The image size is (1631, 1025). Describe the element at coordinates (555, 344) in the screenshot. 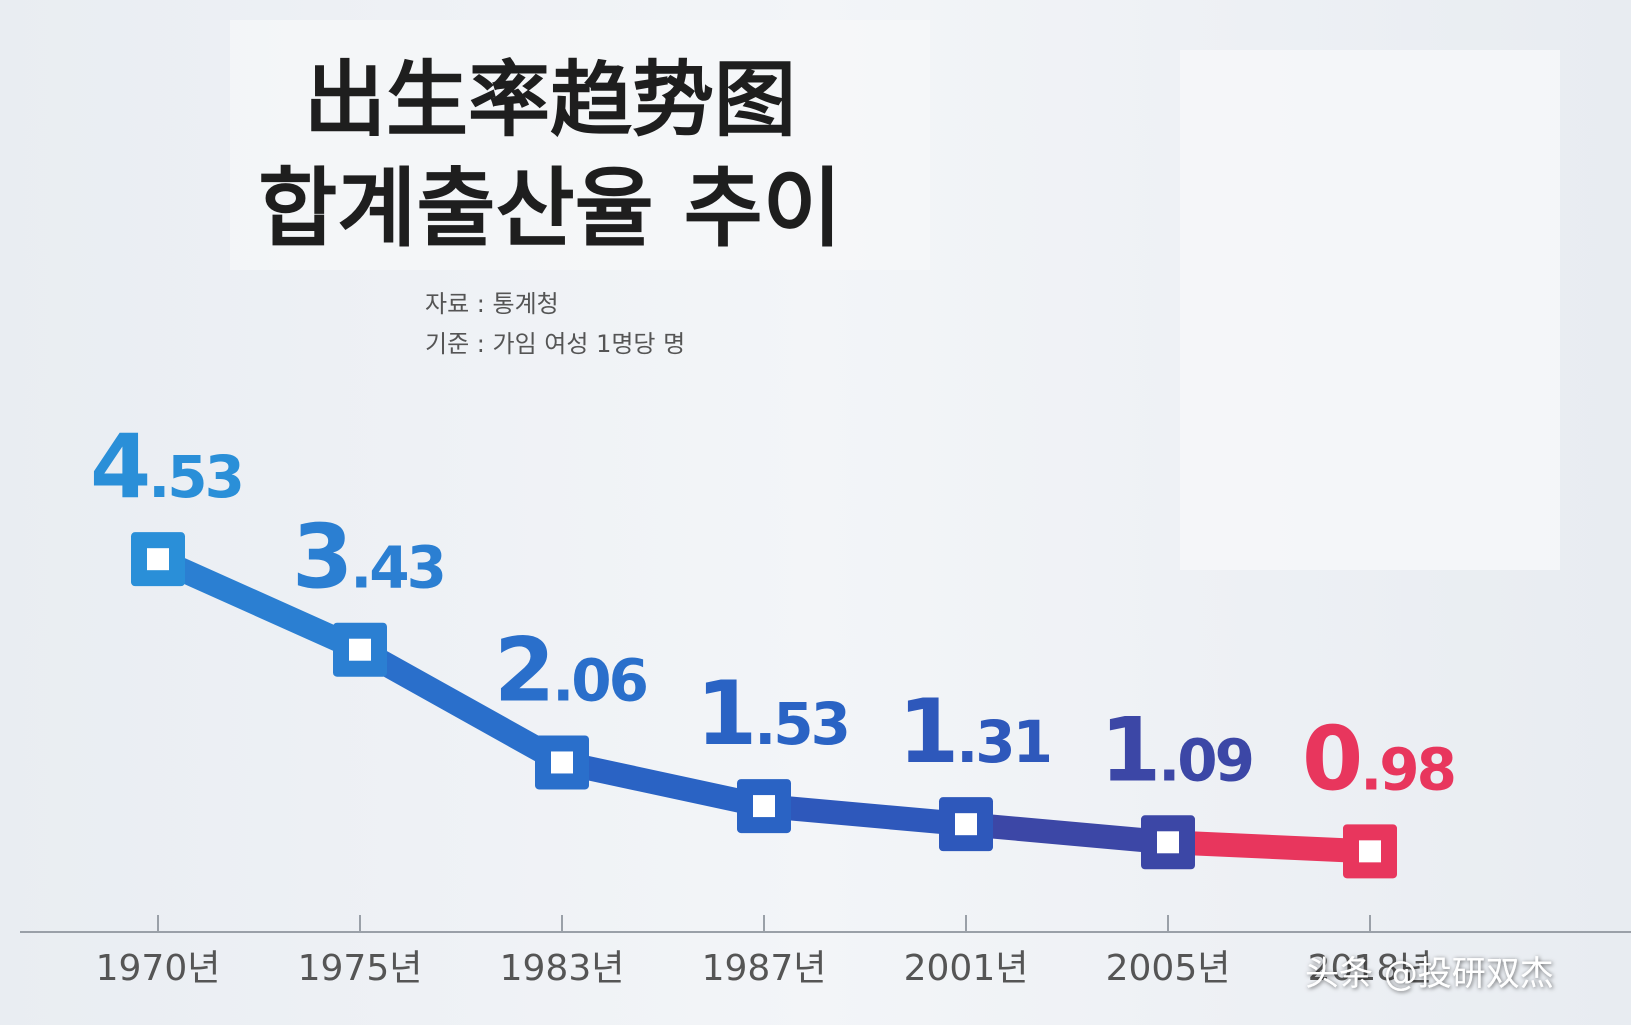

I see `basis-note: 기준 : 가임 여성 1명당 명` at that location.